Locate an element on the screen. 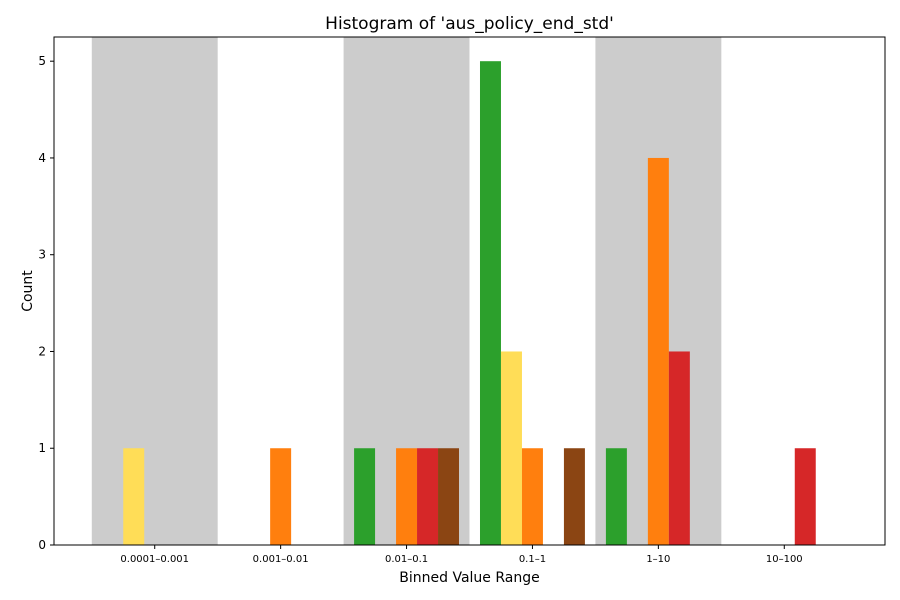 This screenshot has height=600, width=900. x-tick-label: 0.001–0.01 is located at coordinates (281, 559).